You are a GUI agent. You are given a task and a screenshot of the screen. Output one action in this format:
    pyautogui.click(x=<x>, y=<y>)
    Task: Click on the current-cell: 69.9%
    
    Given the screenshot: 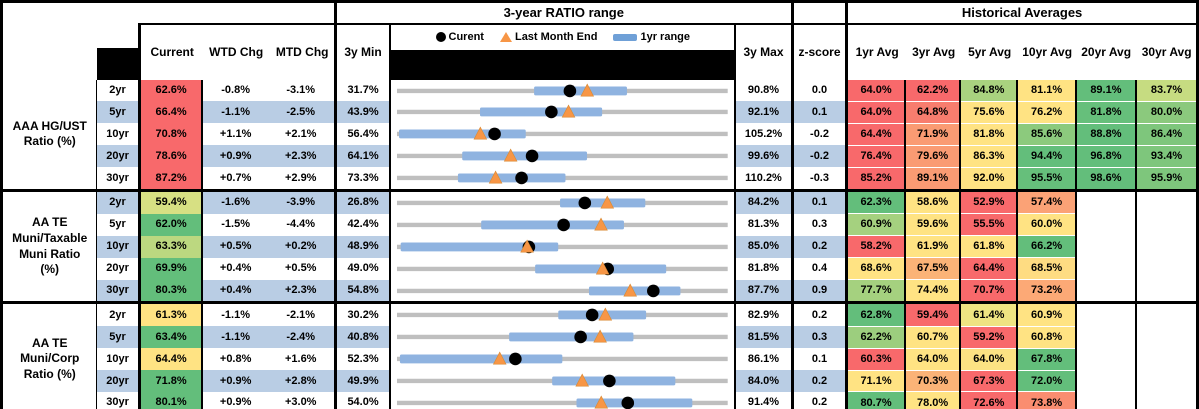 What is the action you would take?
    pyautogui.click(x=171, y=268)
    